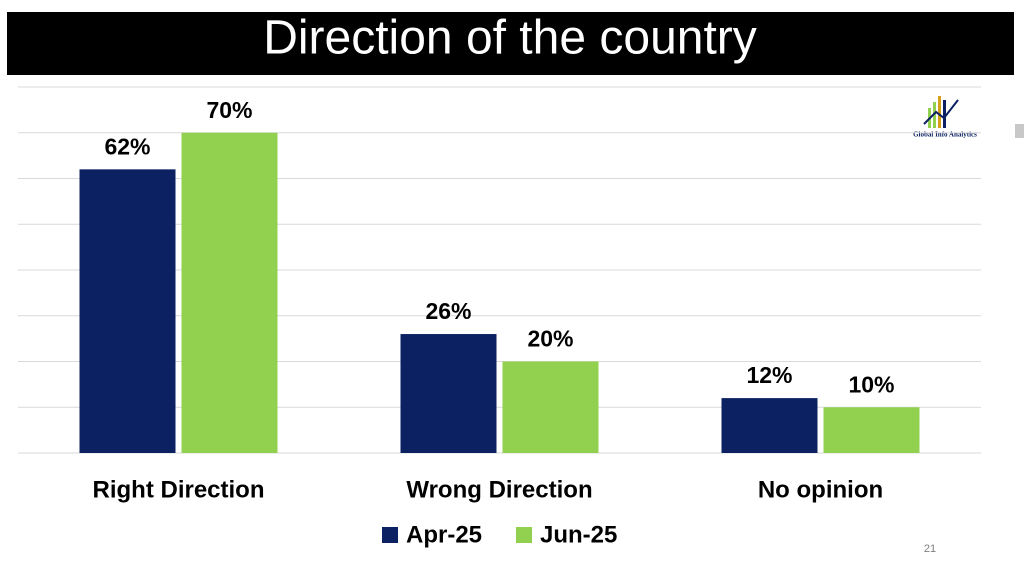 The width and height of the screenshot is (1024, 580). What do you see at coordinates (941, 112) in the screenshot?
I see `logo-icon` at bounding box center [941, 112].